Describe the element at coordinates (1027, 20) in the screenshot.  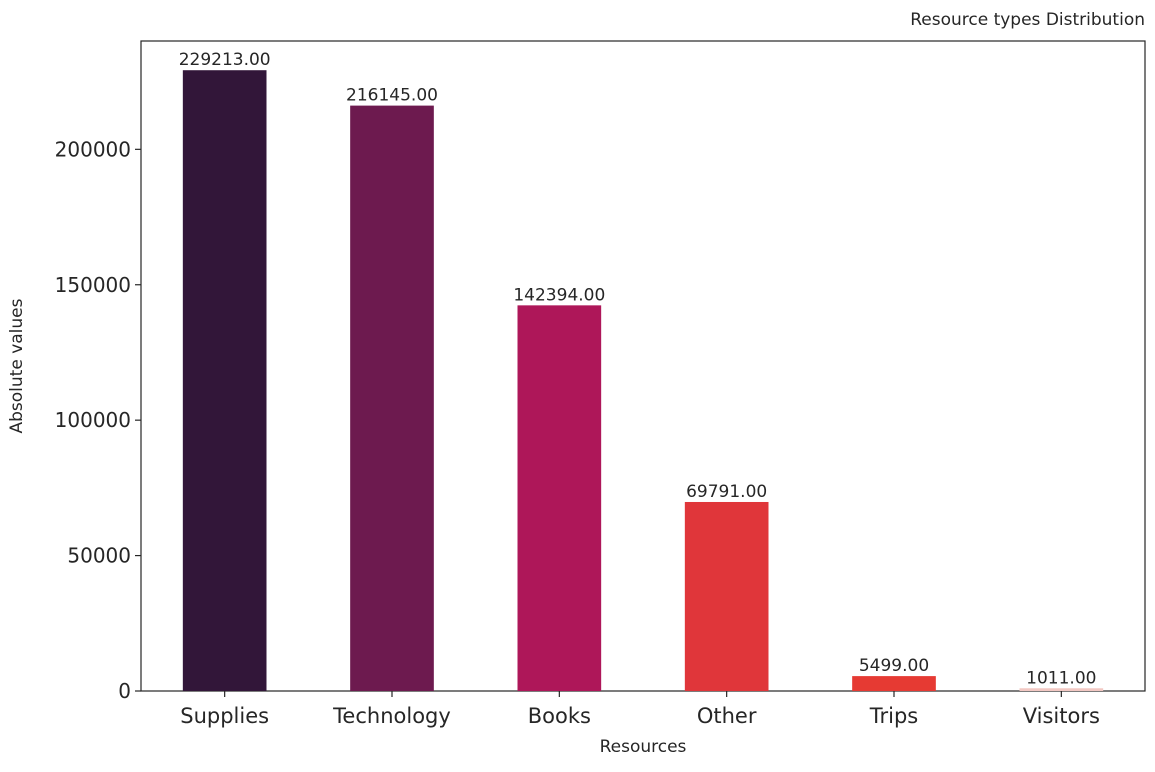
I see `chart-title: Resource types Distribution` at that location.